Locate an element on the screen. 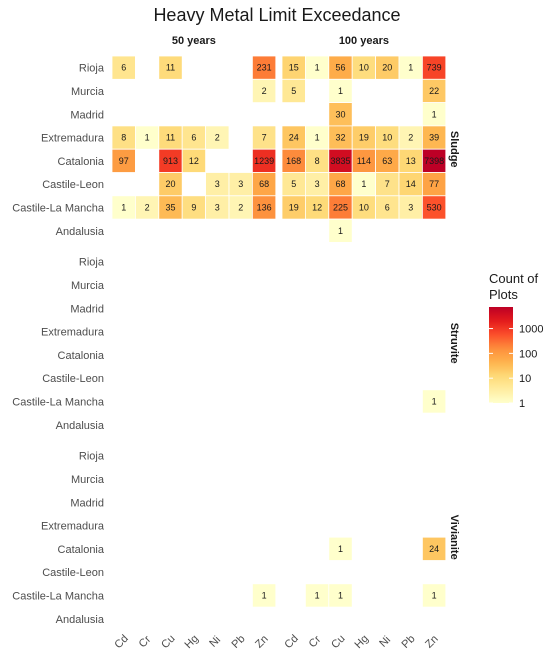  cell-value-label: 19 is located at coordinates (364, 138).